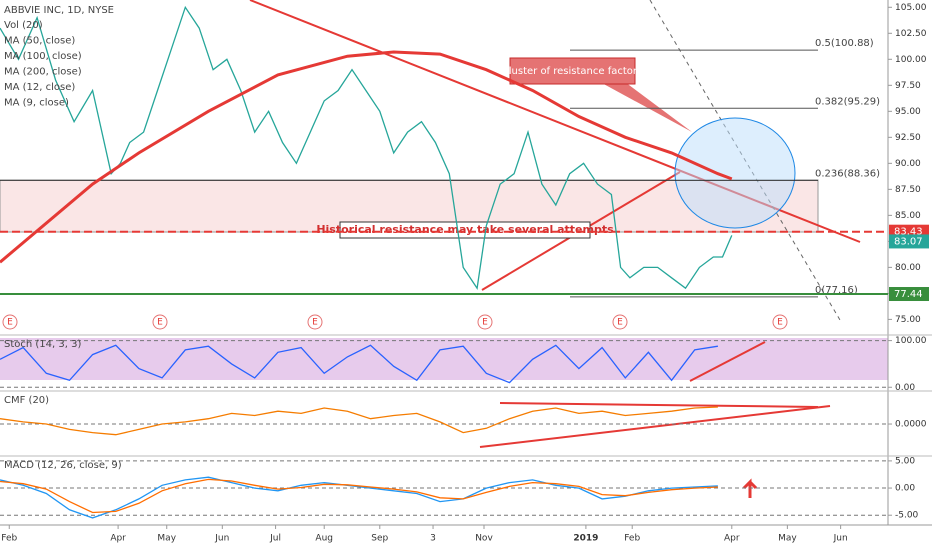  Describe the element at coordinates (735, 173) in the screenshot. I see `cluster-ellipse` at that location.